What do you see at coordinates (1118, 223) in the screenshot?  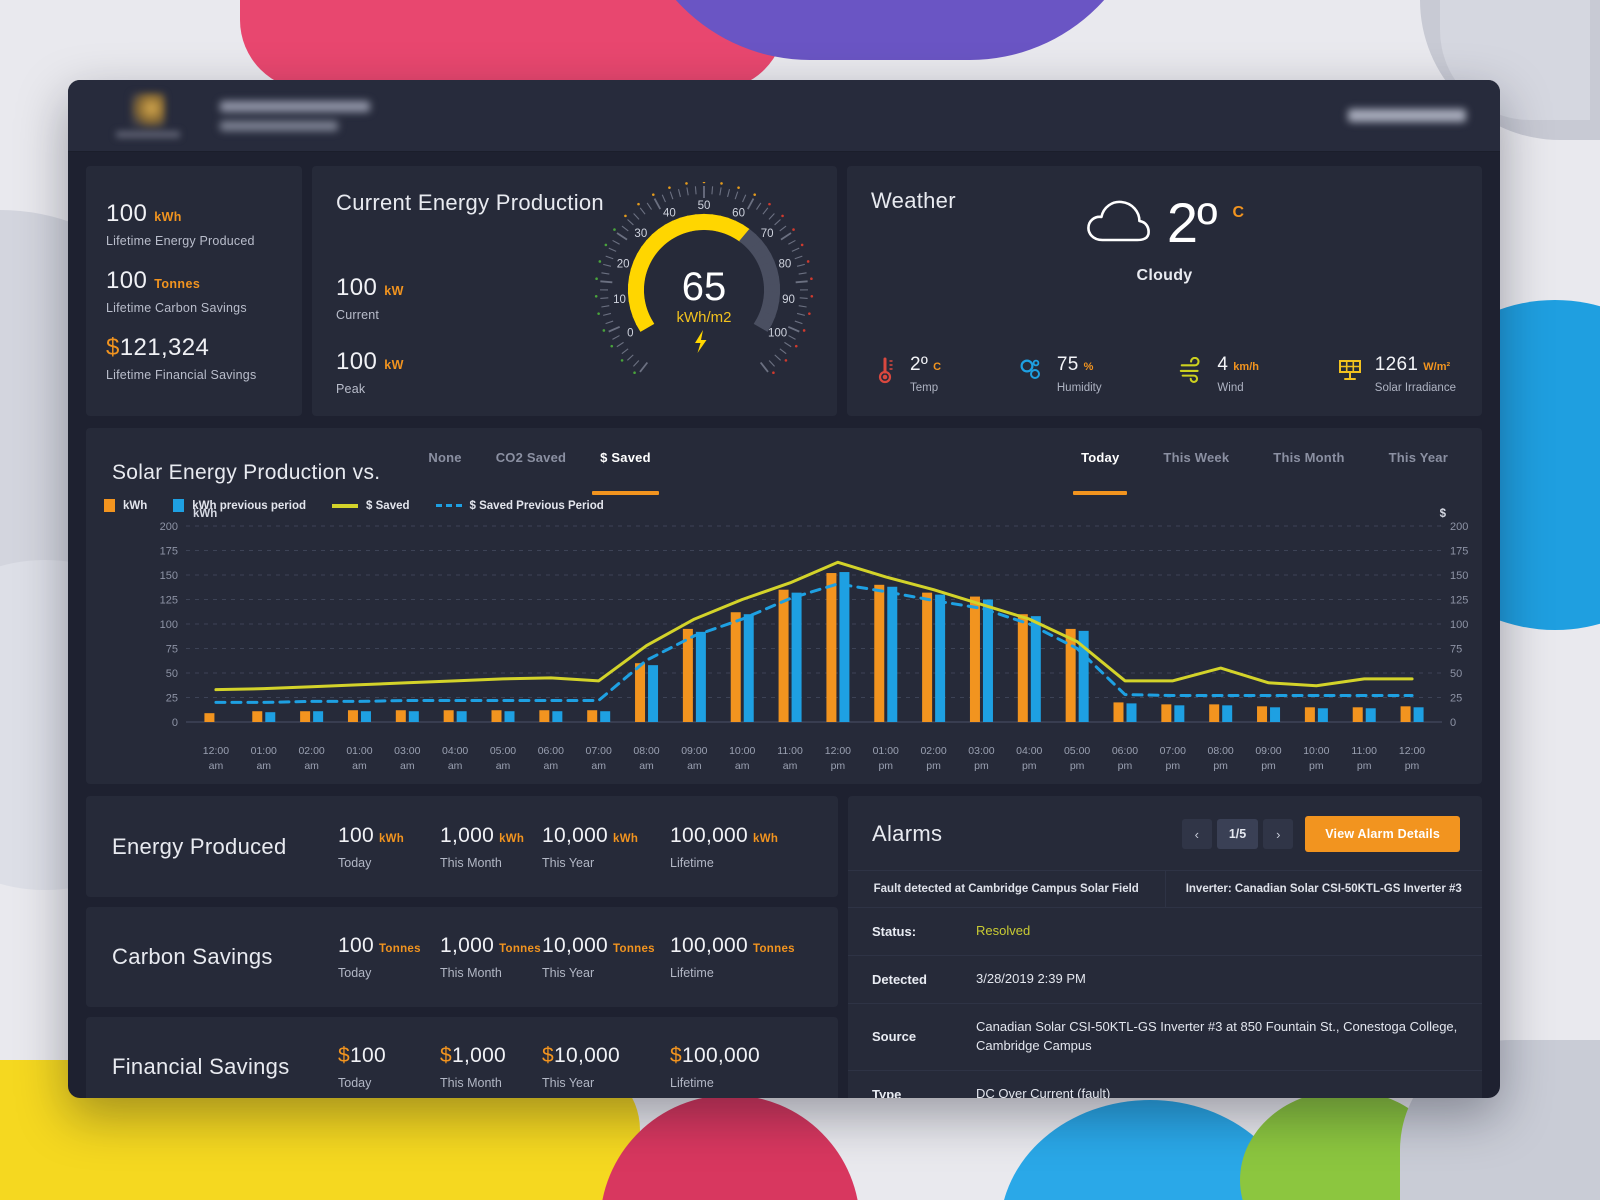 I see `cloud-icon` at bounding box center [1118, 223].